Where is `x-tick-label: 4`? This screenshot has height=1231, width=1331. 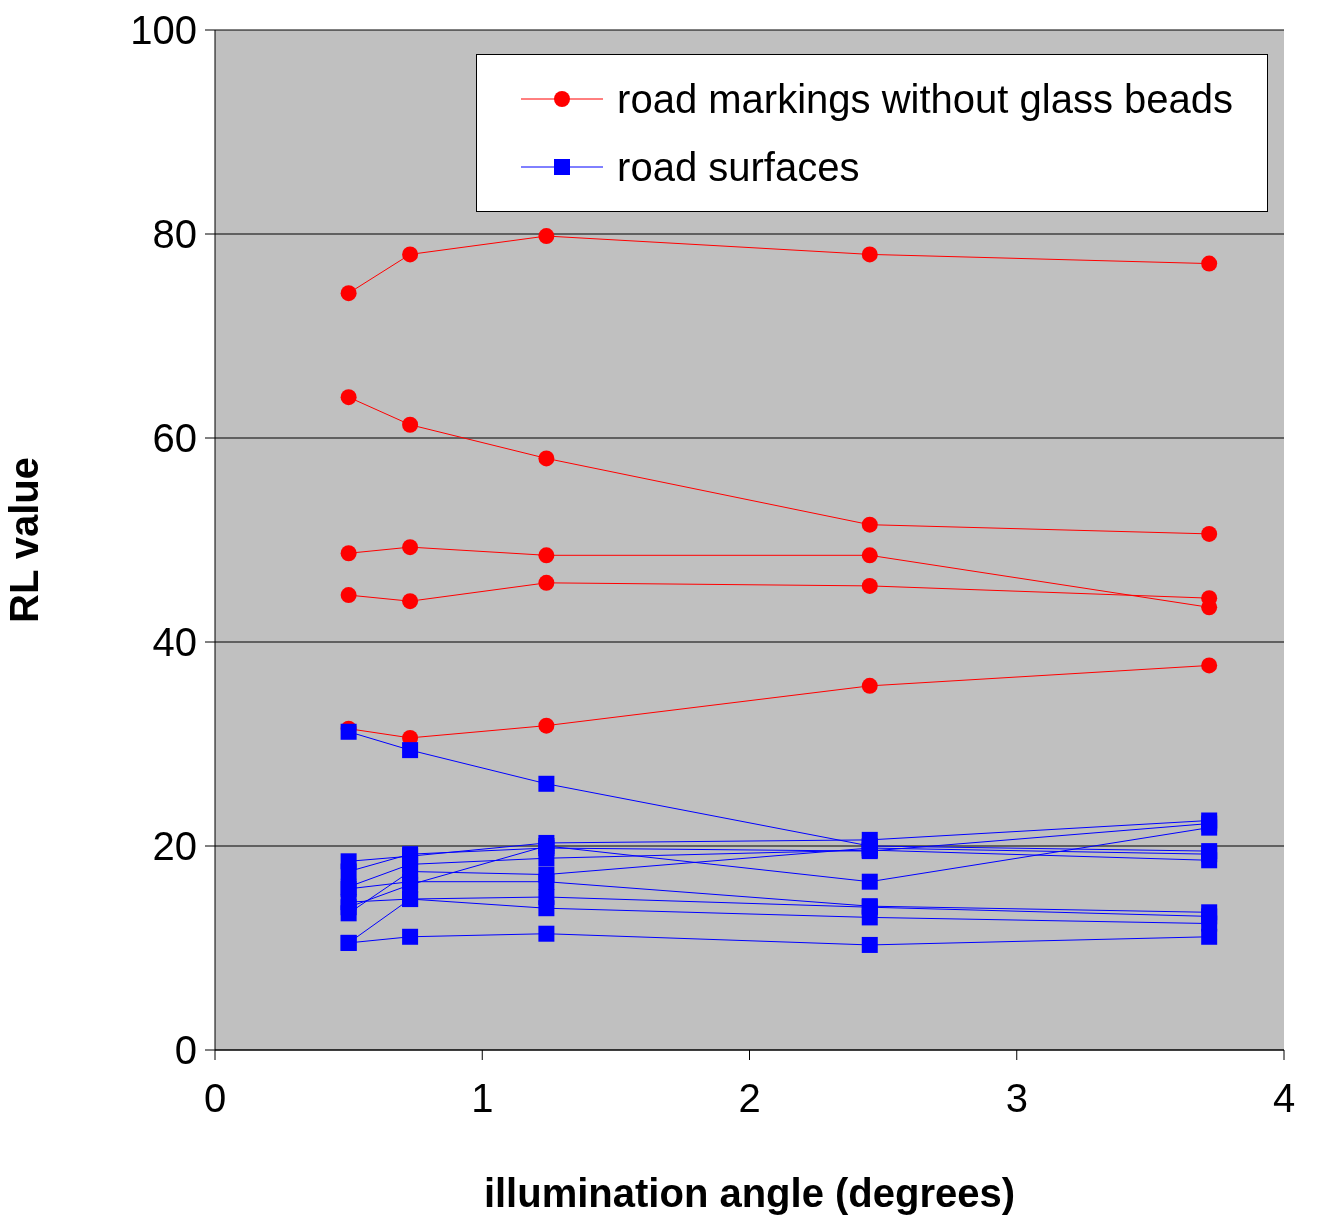 x-tick-label: 4 is located at coordinates (1284, 1098).